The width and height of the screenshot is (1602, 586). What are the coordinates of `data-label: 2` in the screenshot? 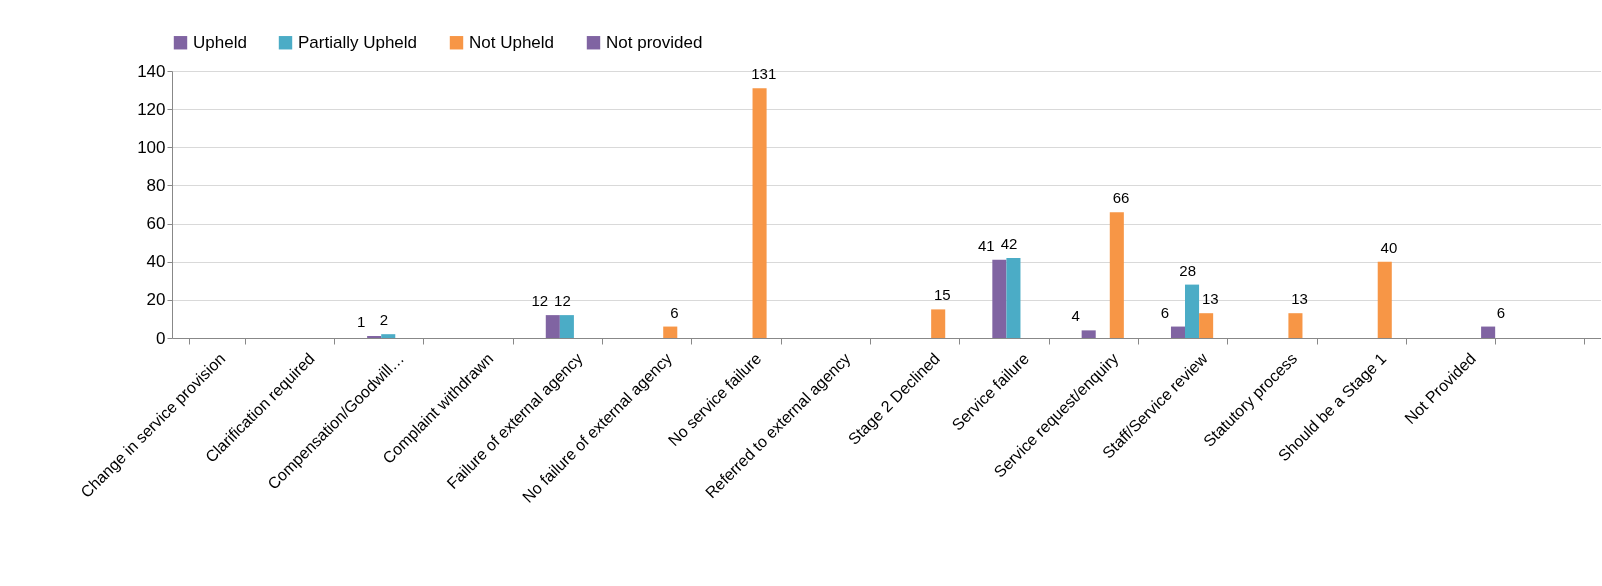 It's located at (383, 320).